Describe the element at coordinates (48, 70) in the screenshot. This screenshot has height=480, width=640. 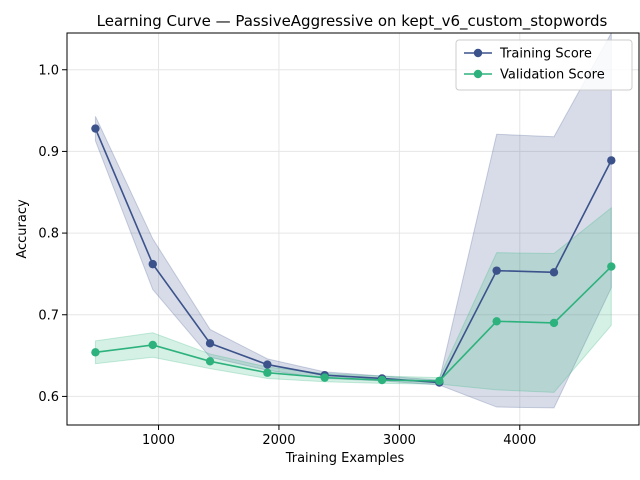
I see `y-tick-label: 1.0` at that location.